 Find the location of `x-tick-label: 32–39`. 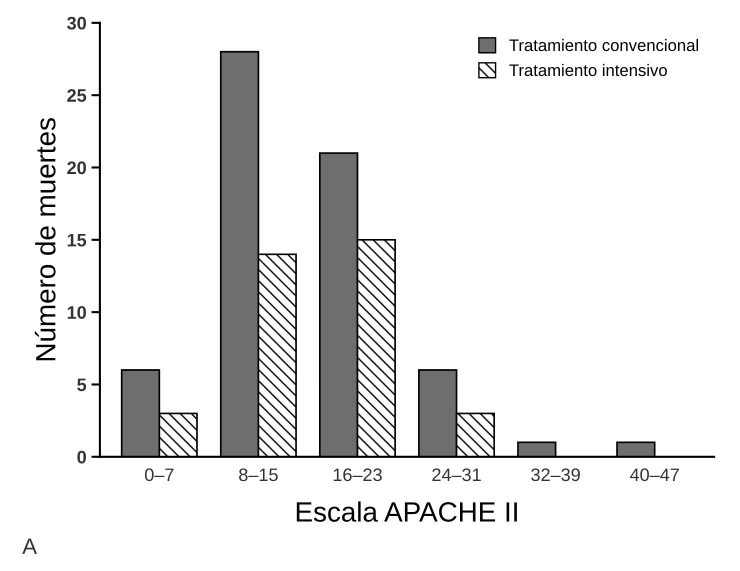

x-tick-label: 32–39 is located at coordinates (555, 475).